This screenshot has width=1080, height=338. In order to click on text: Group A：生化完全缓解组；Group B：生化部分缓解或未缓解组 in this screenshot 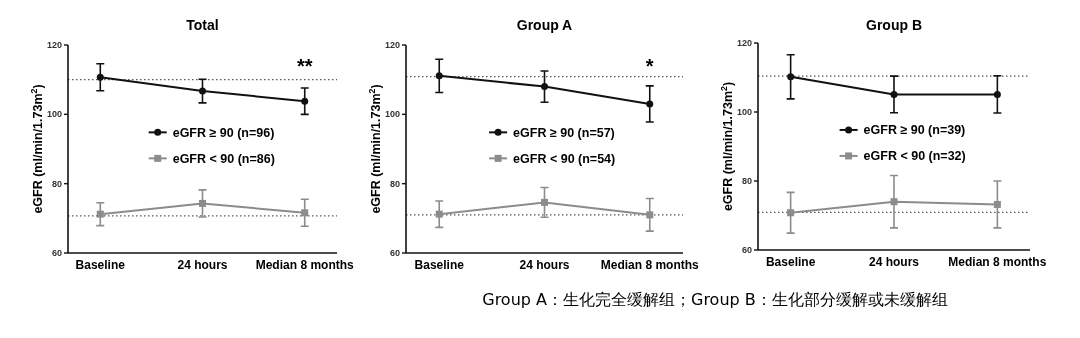, I will do `click(715, 299)`.